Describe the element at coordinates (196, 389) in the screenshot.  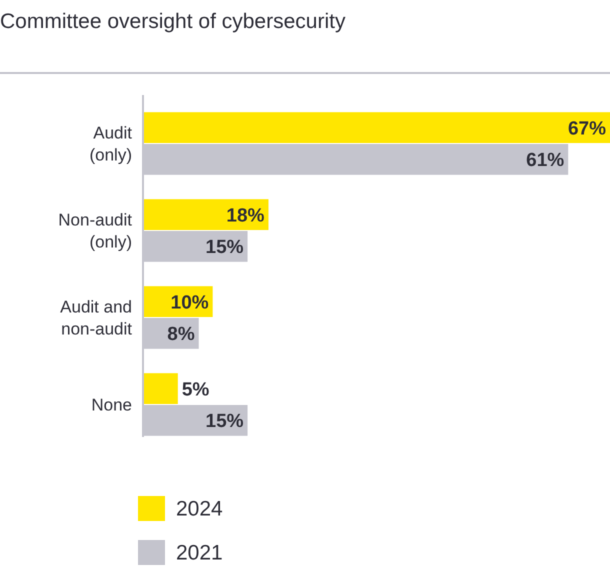
I see `data-label: 5%` at that location.